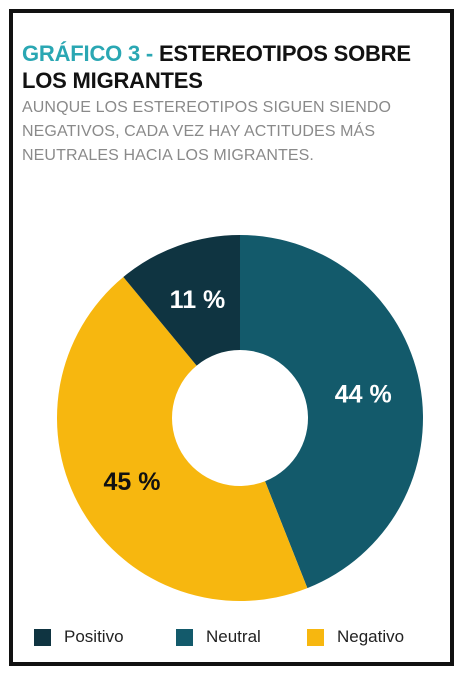 This screenshot has height=677, width=464. Describe the element at coordinates (131, 482) in the screenshot. I see `slice-label-negativo: 45 %` at that location.